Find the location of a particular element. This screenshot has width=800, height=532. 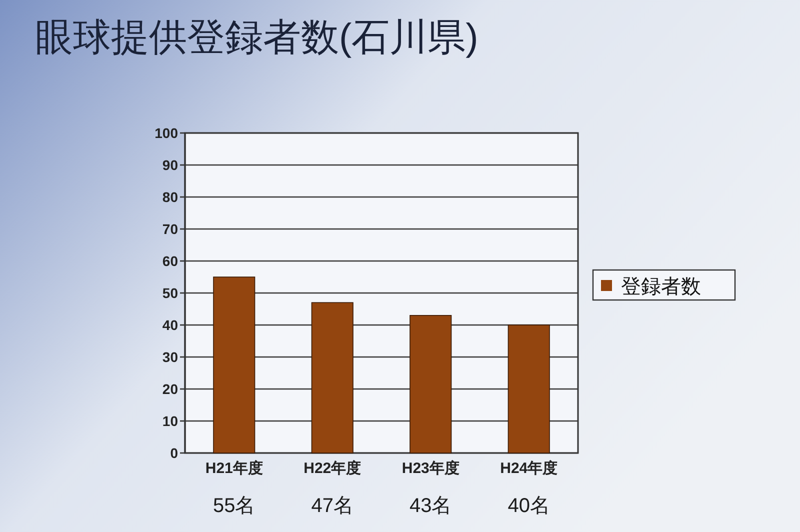

y-tick-label: 30 is located at coordinates (170, 357).